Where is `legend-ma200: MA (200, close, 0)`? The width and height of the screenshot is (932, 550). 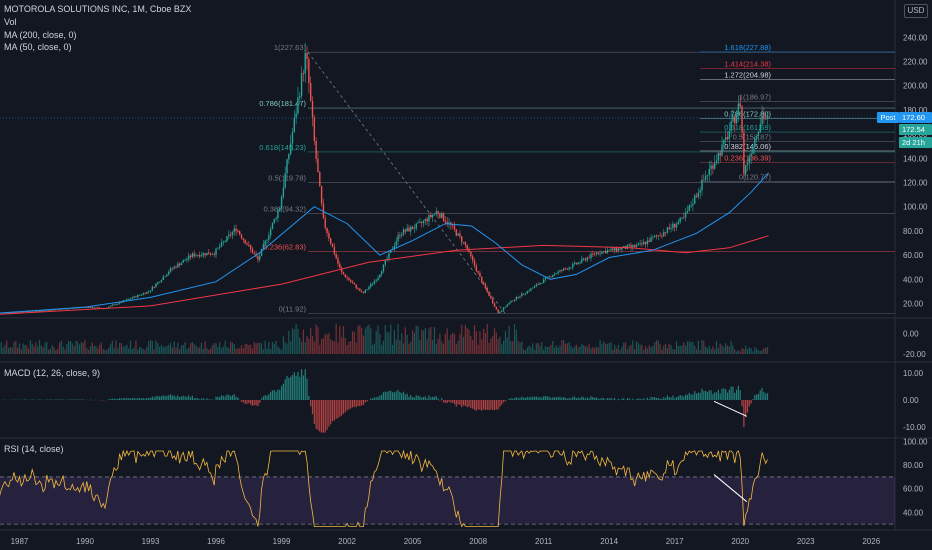 legend-ma200: MA (200, close, 0) is located at coordinates (40, 35).